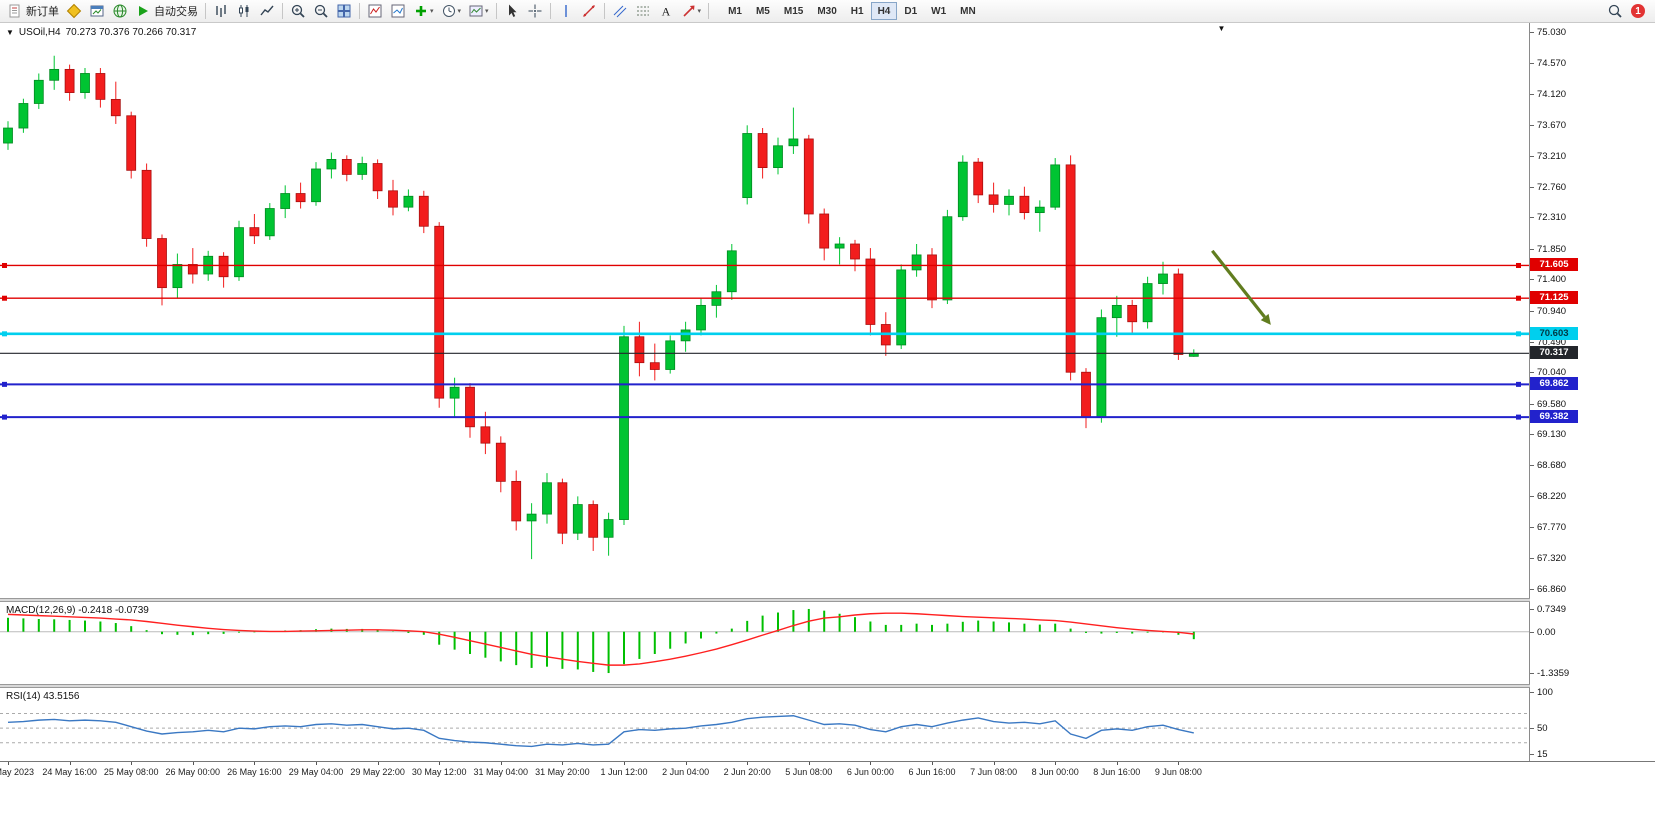 The width and height of the screenshot is (1655, 829). Describe the element at coordinates (448, 11) in the screenshot. I see `timeframe-clock-icon` at that location.